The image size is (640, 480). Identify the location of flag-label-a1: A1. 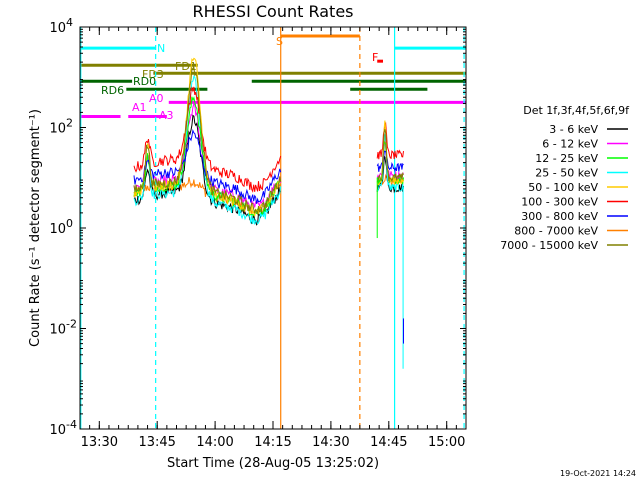
(139, 107).